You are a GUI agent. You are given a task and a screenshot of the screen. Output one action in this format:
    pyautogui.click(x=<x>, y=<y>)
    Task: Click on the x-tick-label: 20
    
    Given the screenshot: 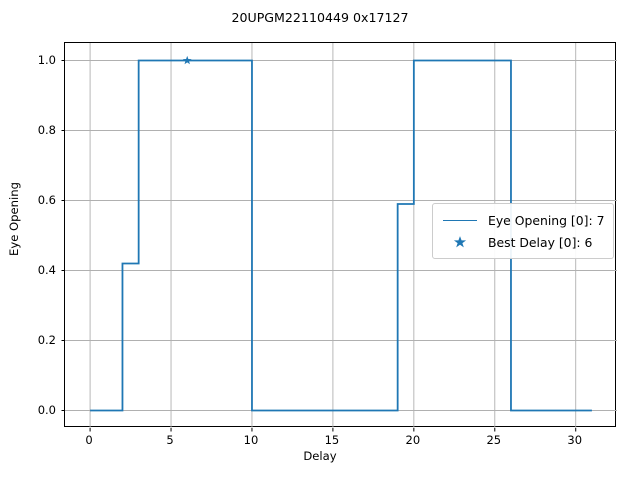 What is the action you would take?
    pyautogui.click(x=413, y=440)
    